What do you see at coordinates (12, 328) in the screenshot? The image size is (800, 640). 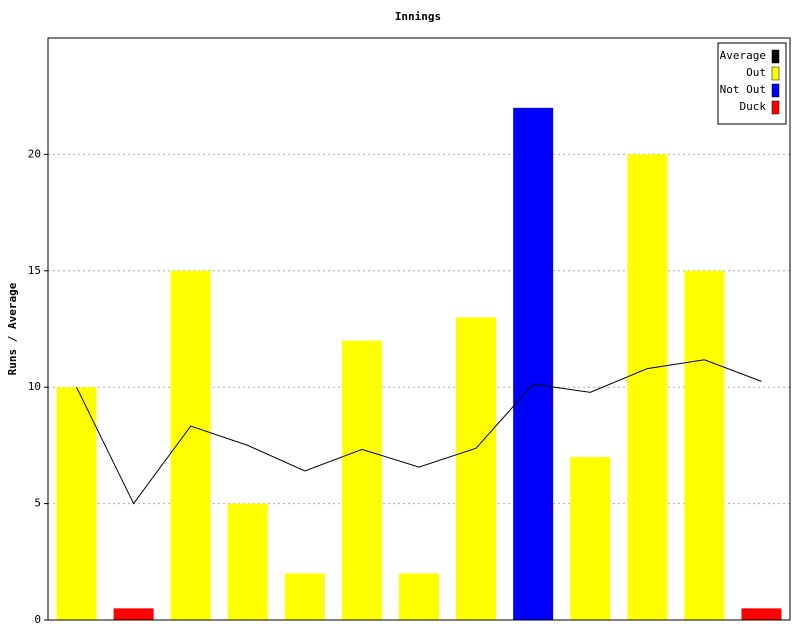 I see `y-axis-label: Runs / Average` at bounding box center [12, 328].